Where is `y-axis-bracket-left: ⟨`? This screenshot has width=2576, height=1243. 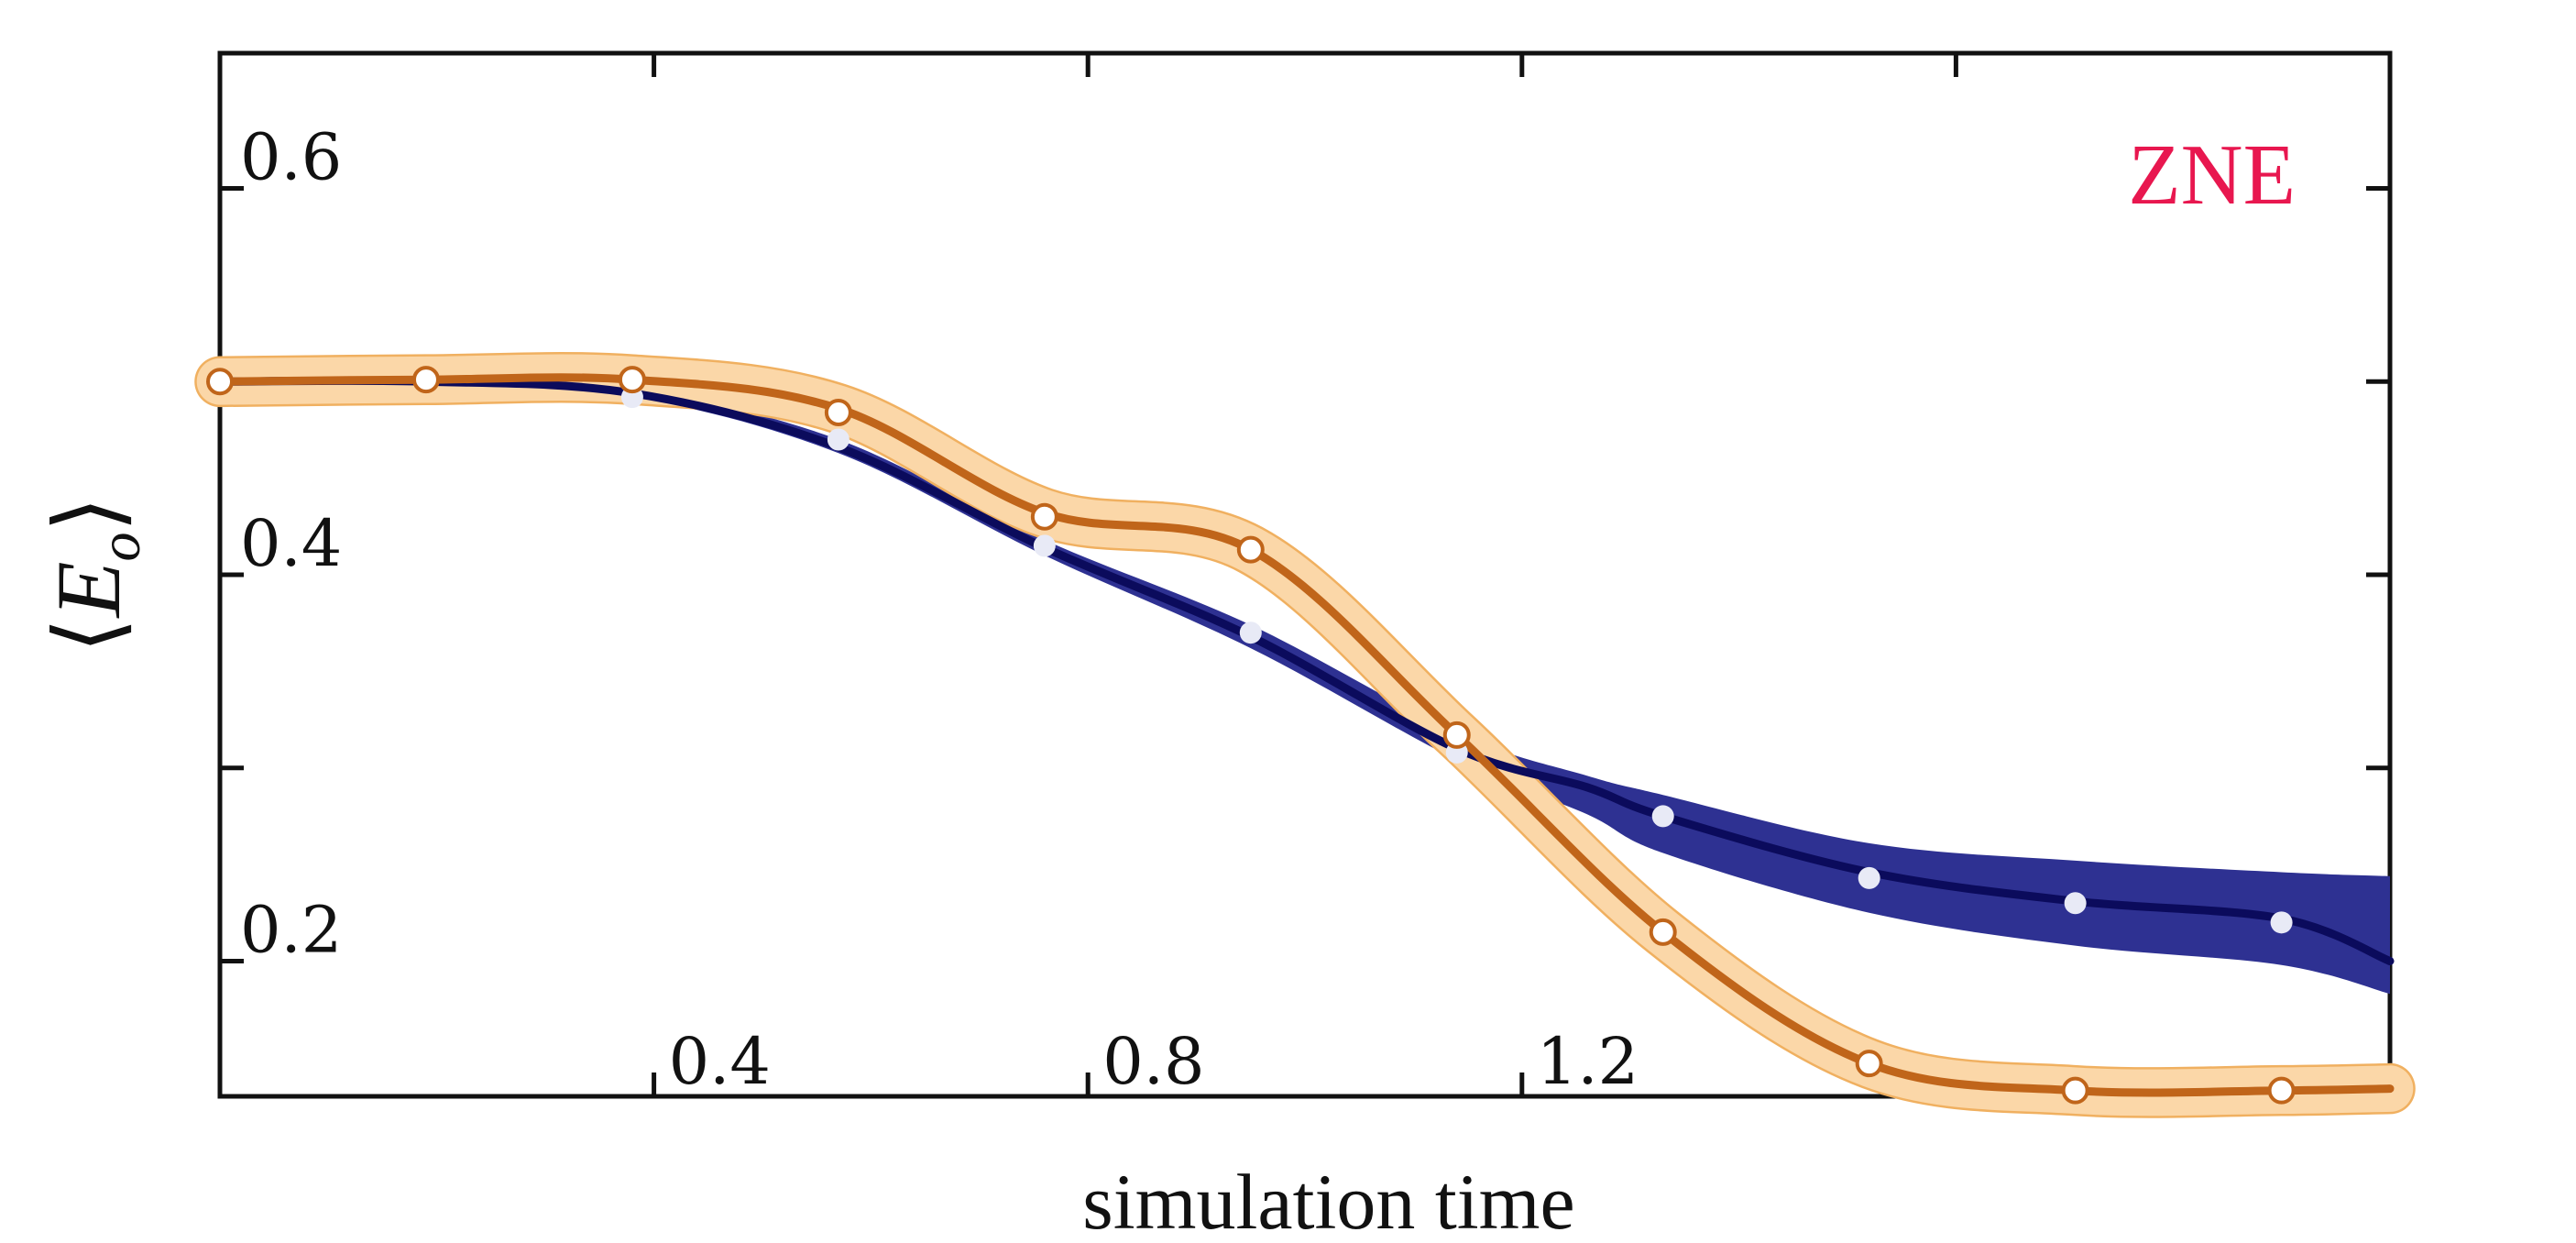
y-axis-bracket-left: ⟨ is located at coordinates (89, 636).